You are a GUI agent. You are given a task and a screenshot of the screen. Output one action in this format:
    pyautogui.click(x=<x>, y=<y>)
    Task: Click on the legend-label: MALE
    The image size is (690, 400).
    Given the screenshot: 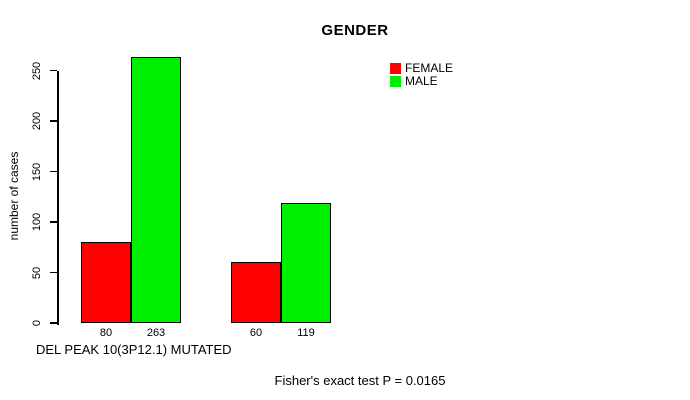 What is the action you would take?
    pyautogui.click(x=421, y=81)
    